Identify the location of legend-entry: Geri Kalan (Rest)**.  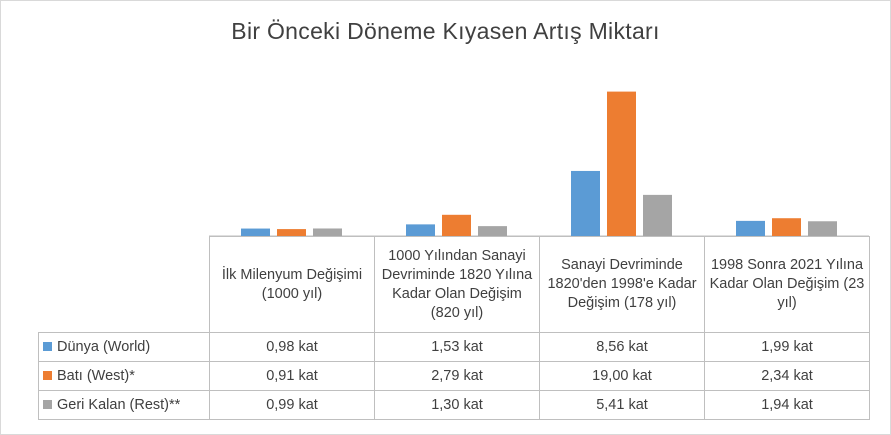
(124, 405).